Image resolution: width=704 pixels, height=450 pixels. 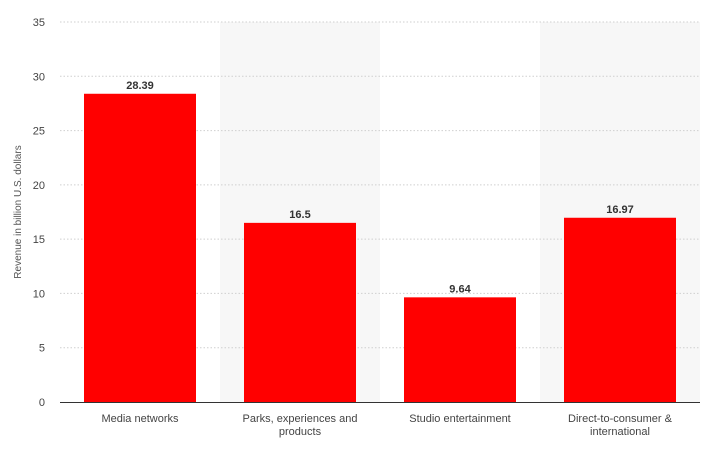 I want to click on y-tick-label: 20, so click(x=39, y=186).